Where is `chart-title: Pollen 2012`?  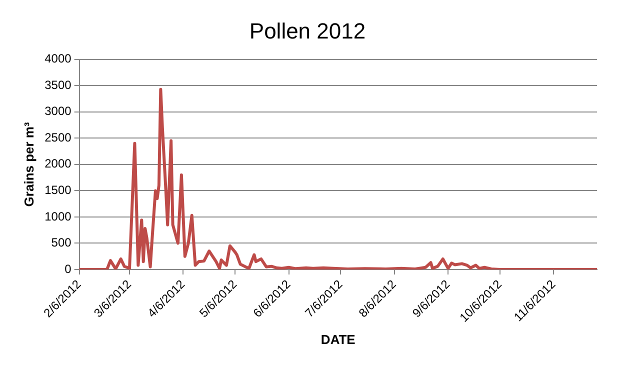
chart-title: Pollen 2012 is located at coordinates (307, 31).